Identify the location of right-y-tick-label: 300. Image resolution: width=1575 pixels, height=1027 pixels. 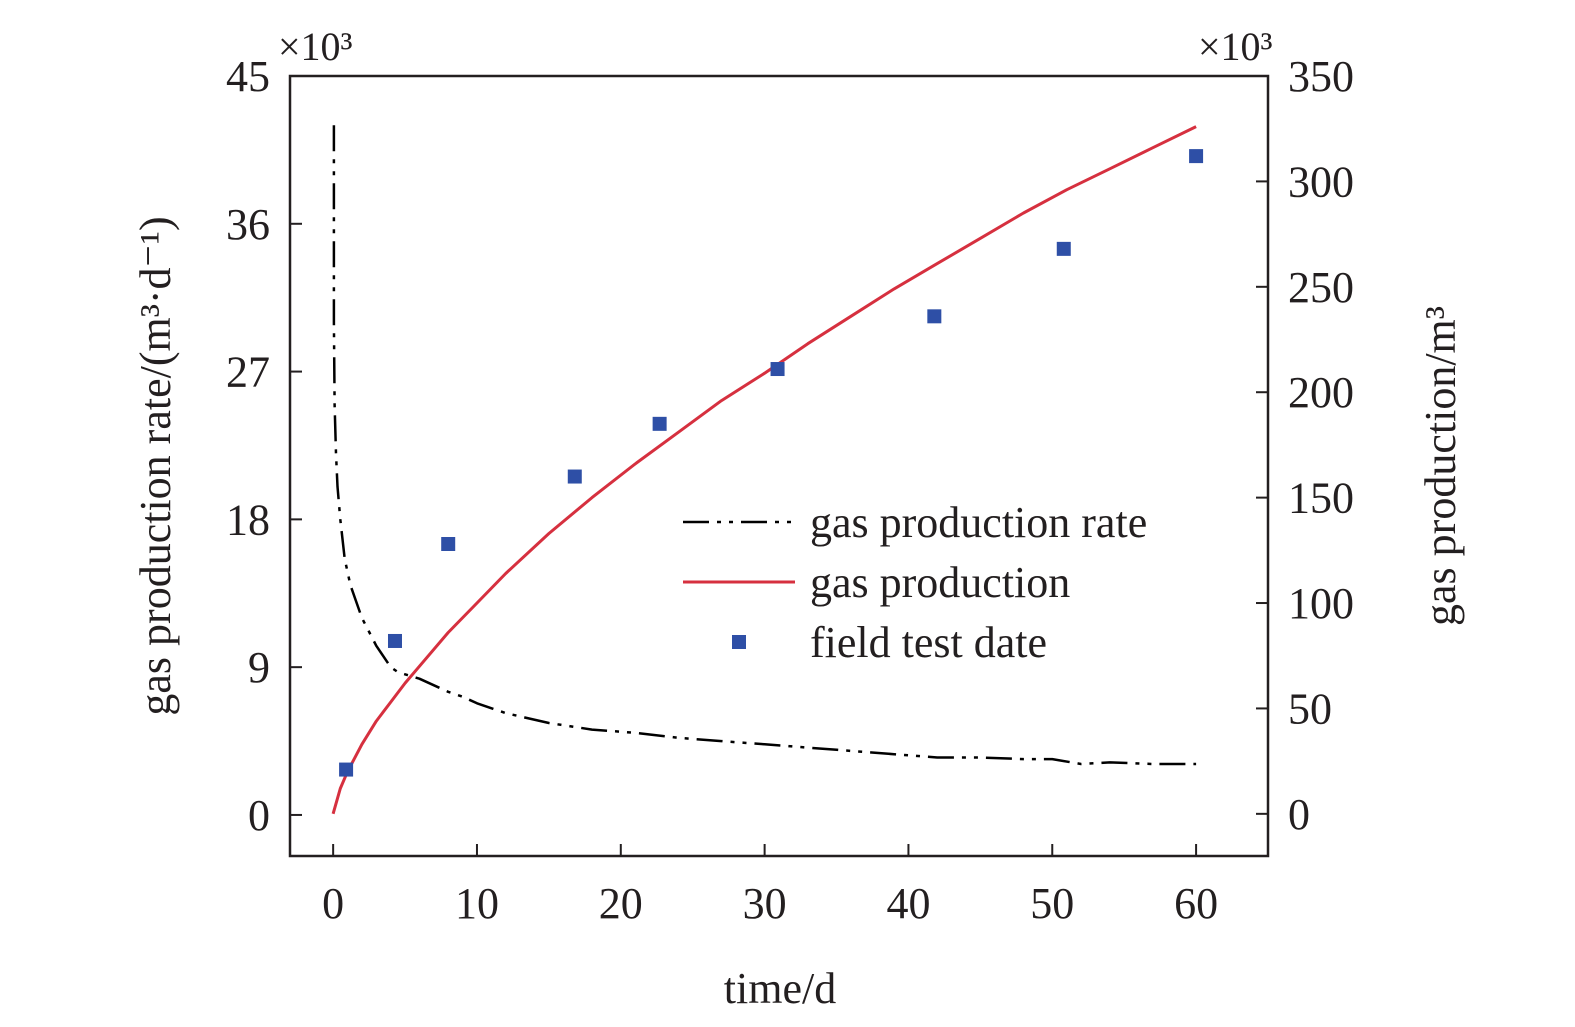
(1321, 181).